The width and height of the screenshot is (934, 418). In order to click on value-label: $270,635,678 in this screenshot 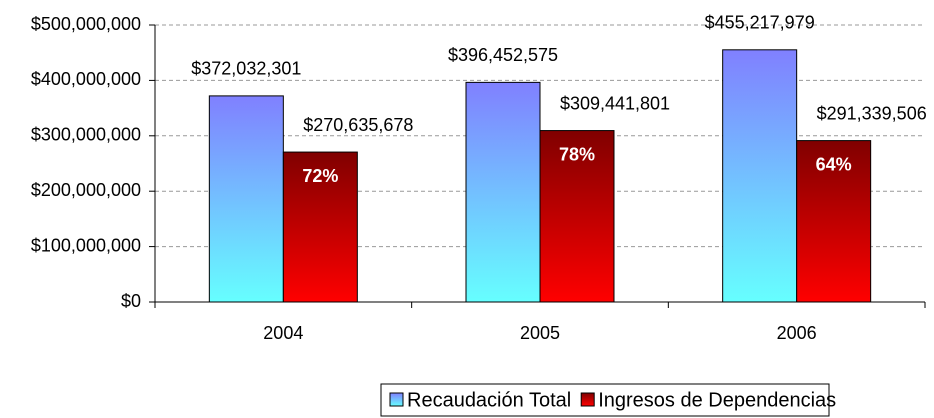, I will do `click(358, 125)`.